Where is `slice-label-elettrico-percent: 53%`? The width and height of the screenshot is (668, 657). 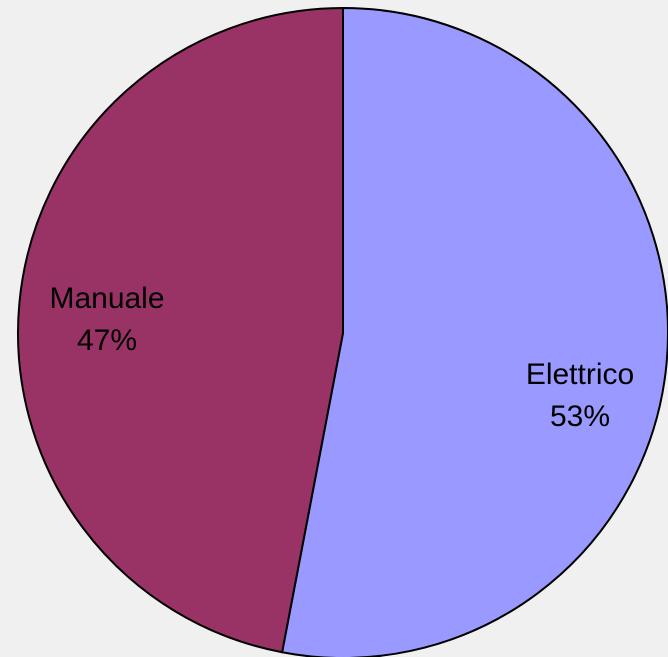
slice-label-elettrico-percent: 53% is located at coordinates (580, 416).